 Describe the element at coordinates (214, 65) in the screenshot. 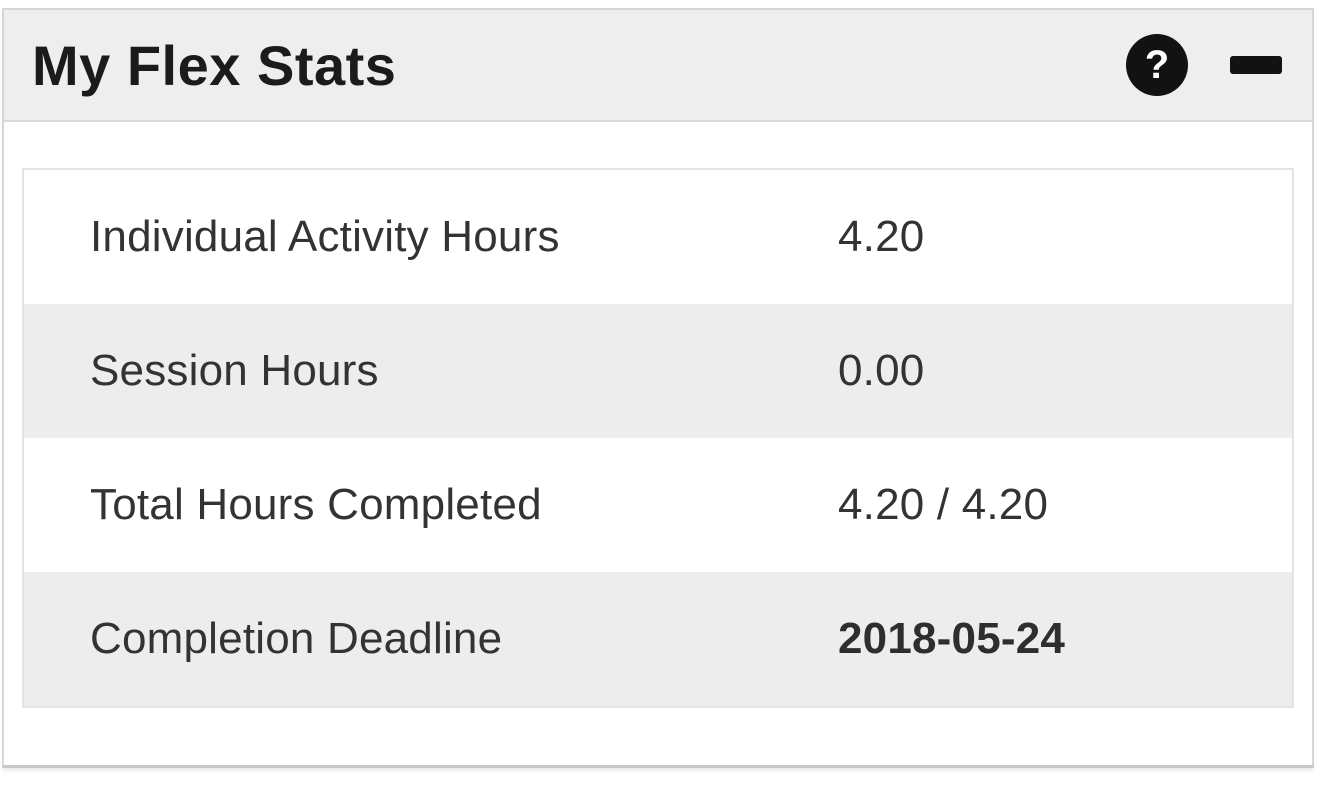

I see `panel-title: My Flex Stats` at that location.